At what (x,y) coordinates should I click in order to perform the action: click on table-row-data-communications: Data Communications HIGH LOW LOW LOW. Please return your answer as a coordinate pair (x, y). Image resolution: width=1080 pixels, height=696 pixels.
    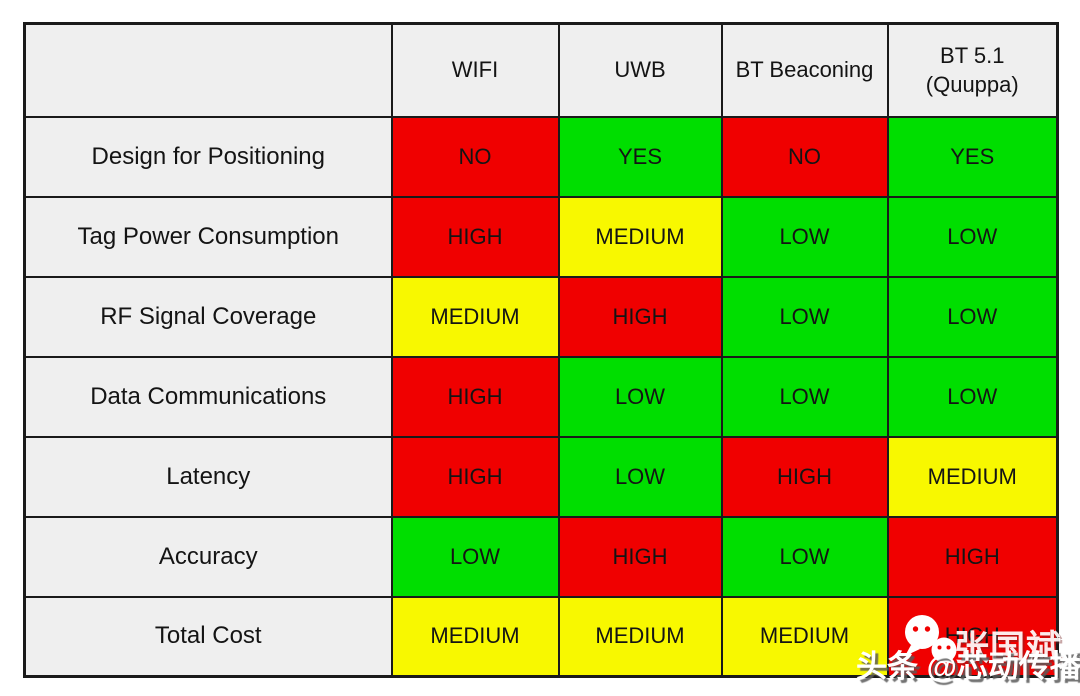
    Looking at the image, I should click on (541, 396).